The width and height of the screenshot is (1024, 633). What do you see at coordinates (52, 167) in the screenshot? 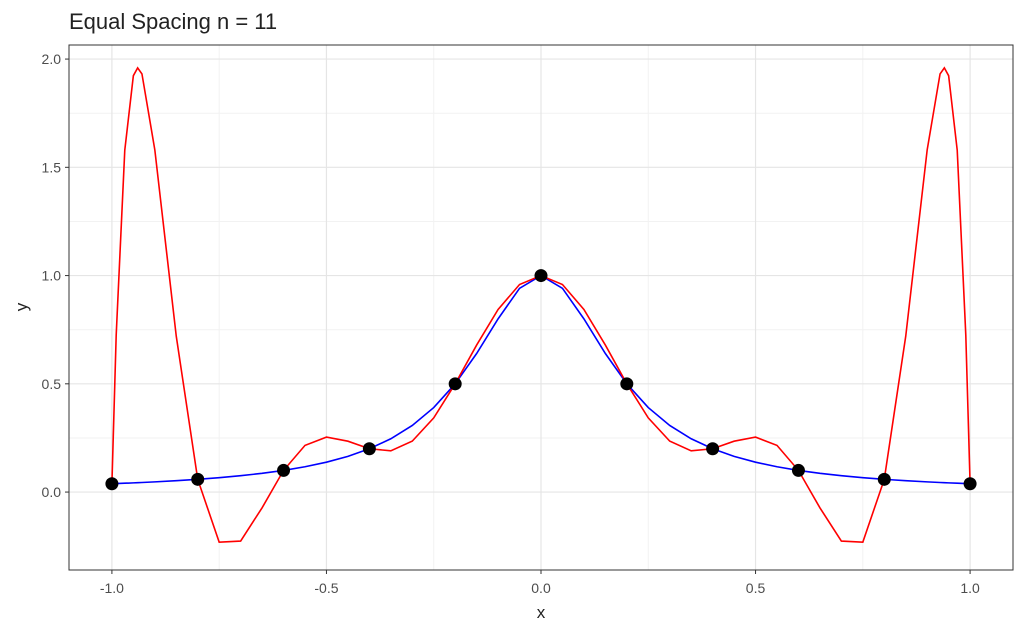
I see `y-tick-label: 1.5` at bounding box center [52, 167].